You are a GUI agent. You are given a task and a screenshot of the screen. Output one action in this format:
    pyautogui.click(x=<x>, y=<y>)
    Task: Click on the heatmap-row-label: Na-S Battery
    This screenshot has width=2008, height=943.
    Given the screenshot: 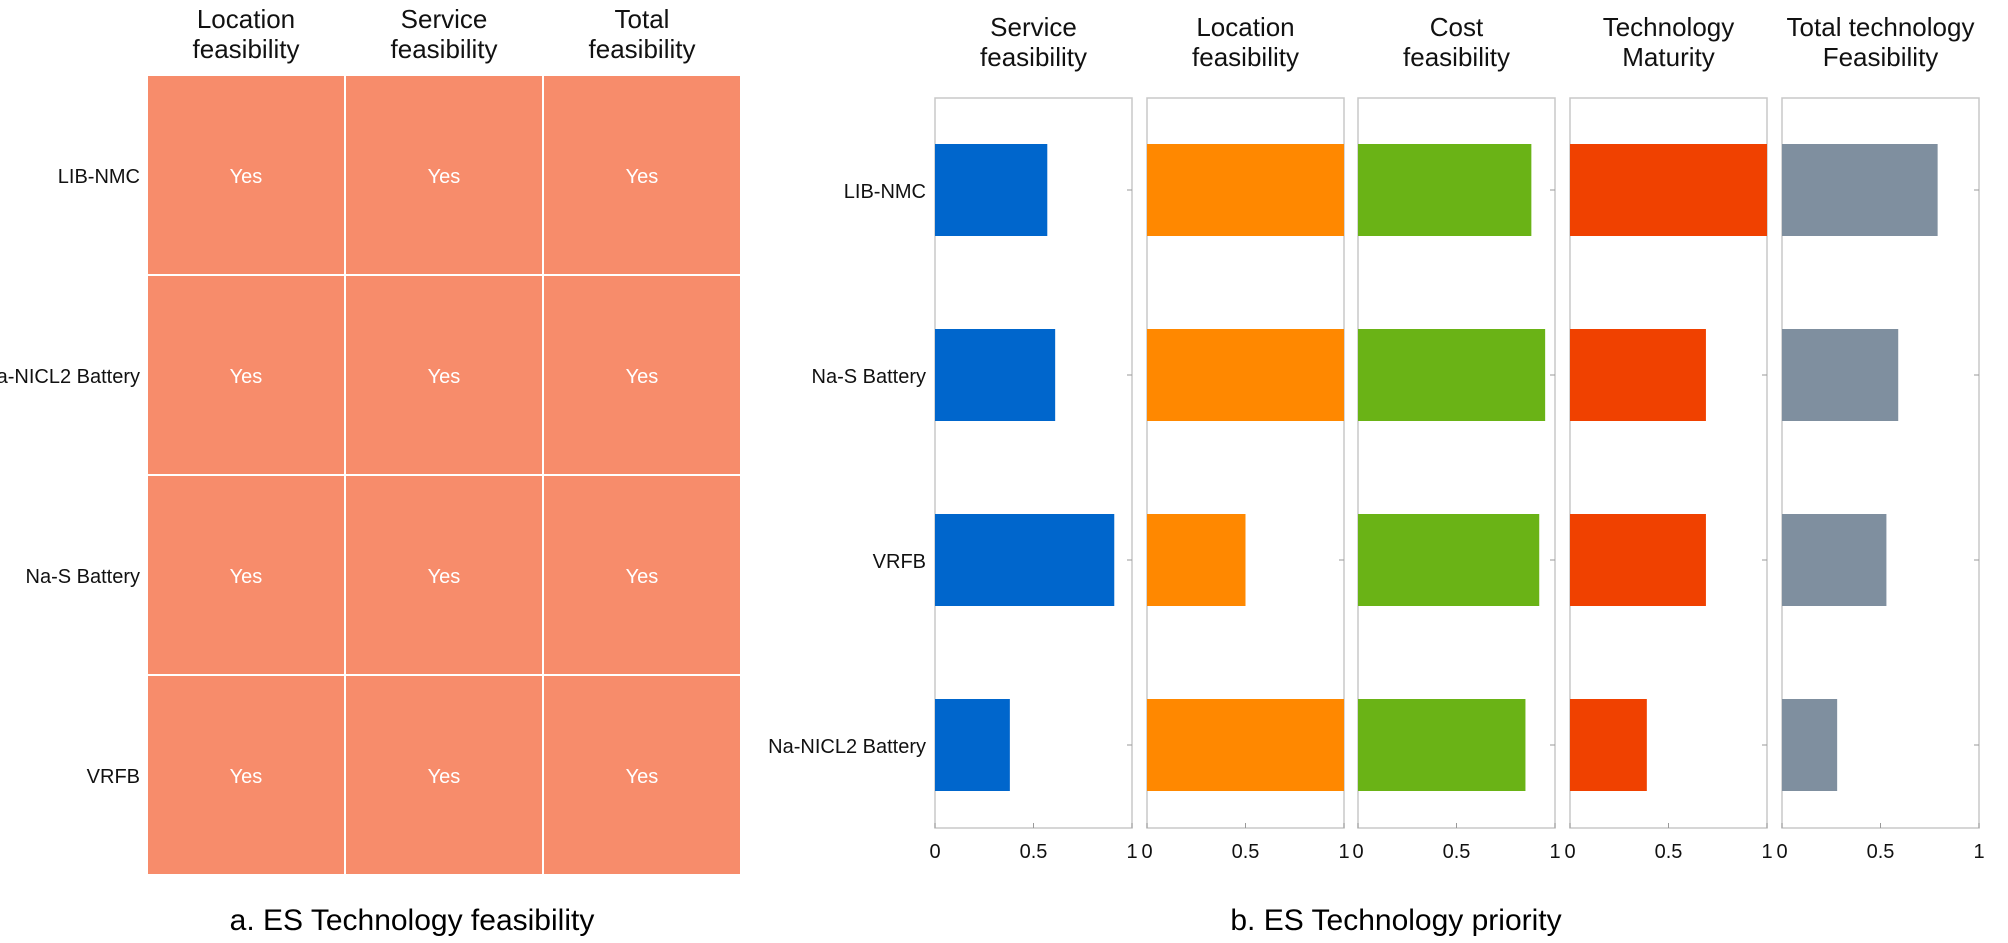 What is the action you would take?
    pyautogui.click(x=83, y=577)
    